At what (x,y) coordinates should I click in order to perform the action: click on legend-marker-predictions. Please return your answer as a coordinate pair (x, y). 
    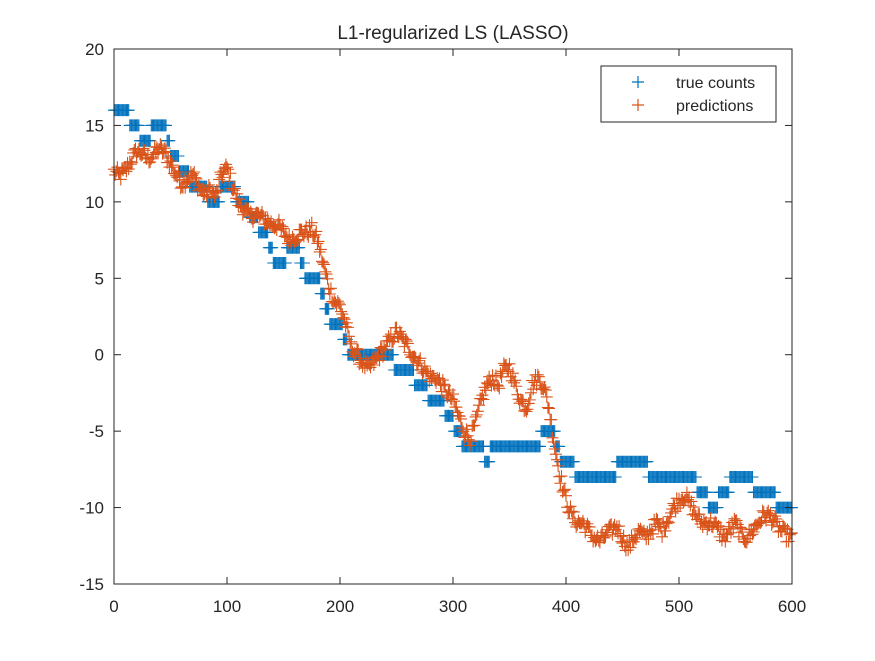
    Looking at the image, I should click on (638, 105).